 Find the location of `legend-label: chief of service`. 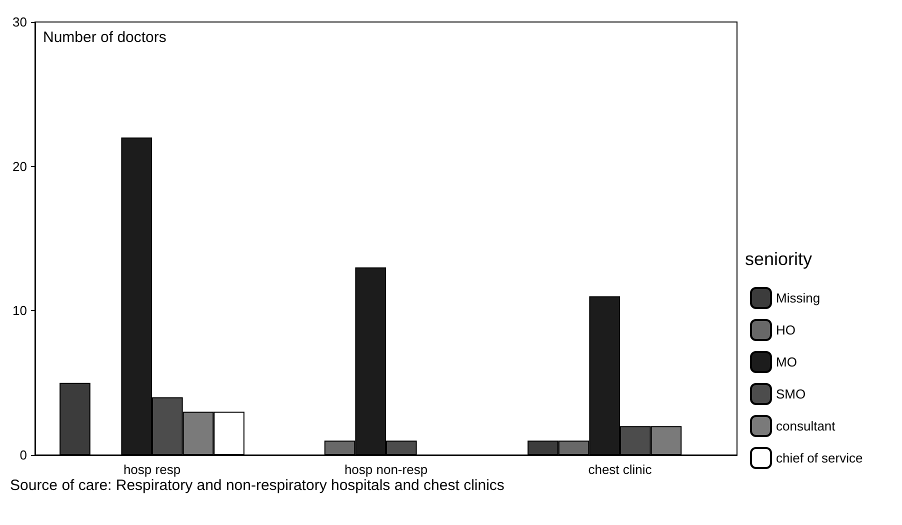

legend-label: chief of service is located at coordinates (819, 458).